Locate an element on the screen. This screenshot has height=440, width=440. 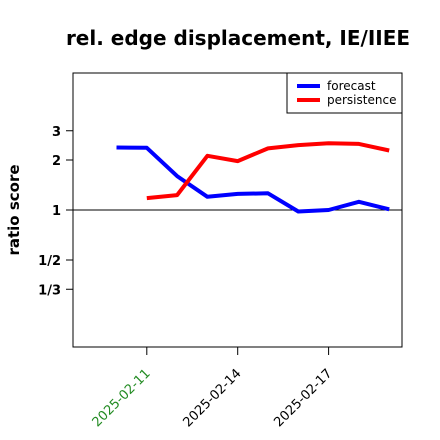
series-line-forecast is located at coordinates (253, 179).